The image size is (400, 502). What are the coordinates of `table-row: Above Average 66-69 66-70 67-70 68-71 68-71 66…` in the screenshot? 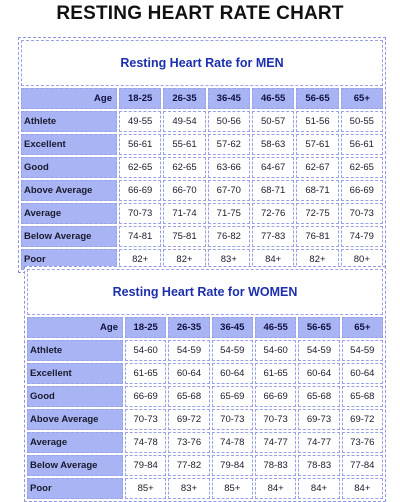 It's located at (202, 190).